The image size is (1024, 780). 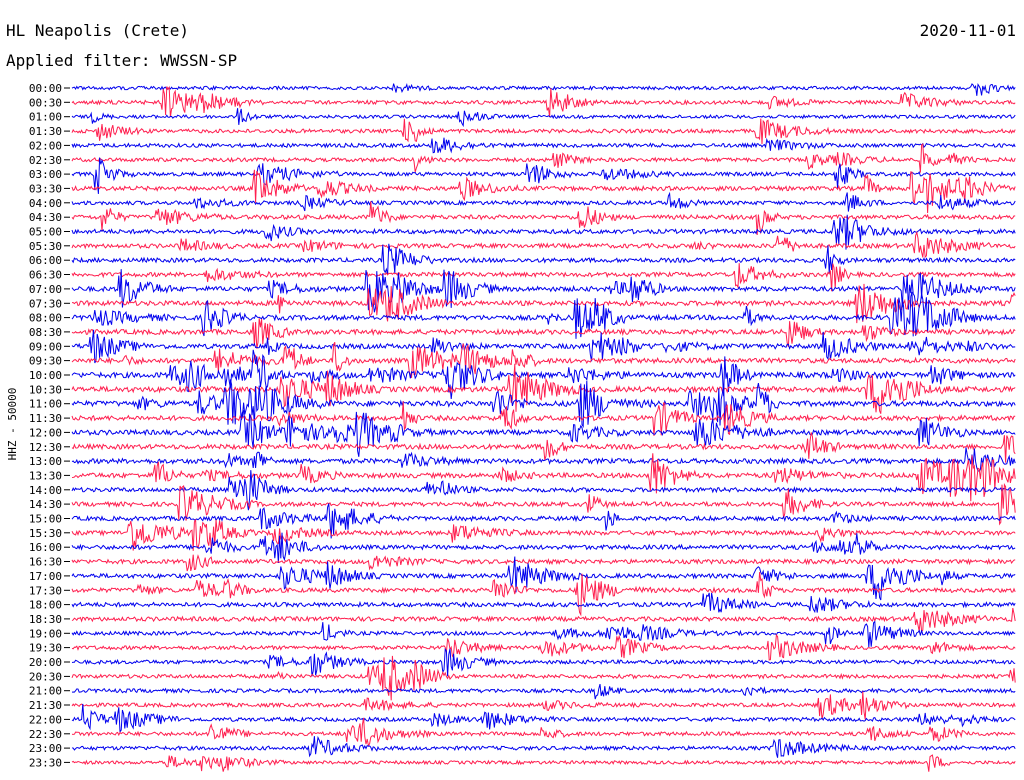 I want to click on time-tick-label: 13:00, so click(x=45, y=461).